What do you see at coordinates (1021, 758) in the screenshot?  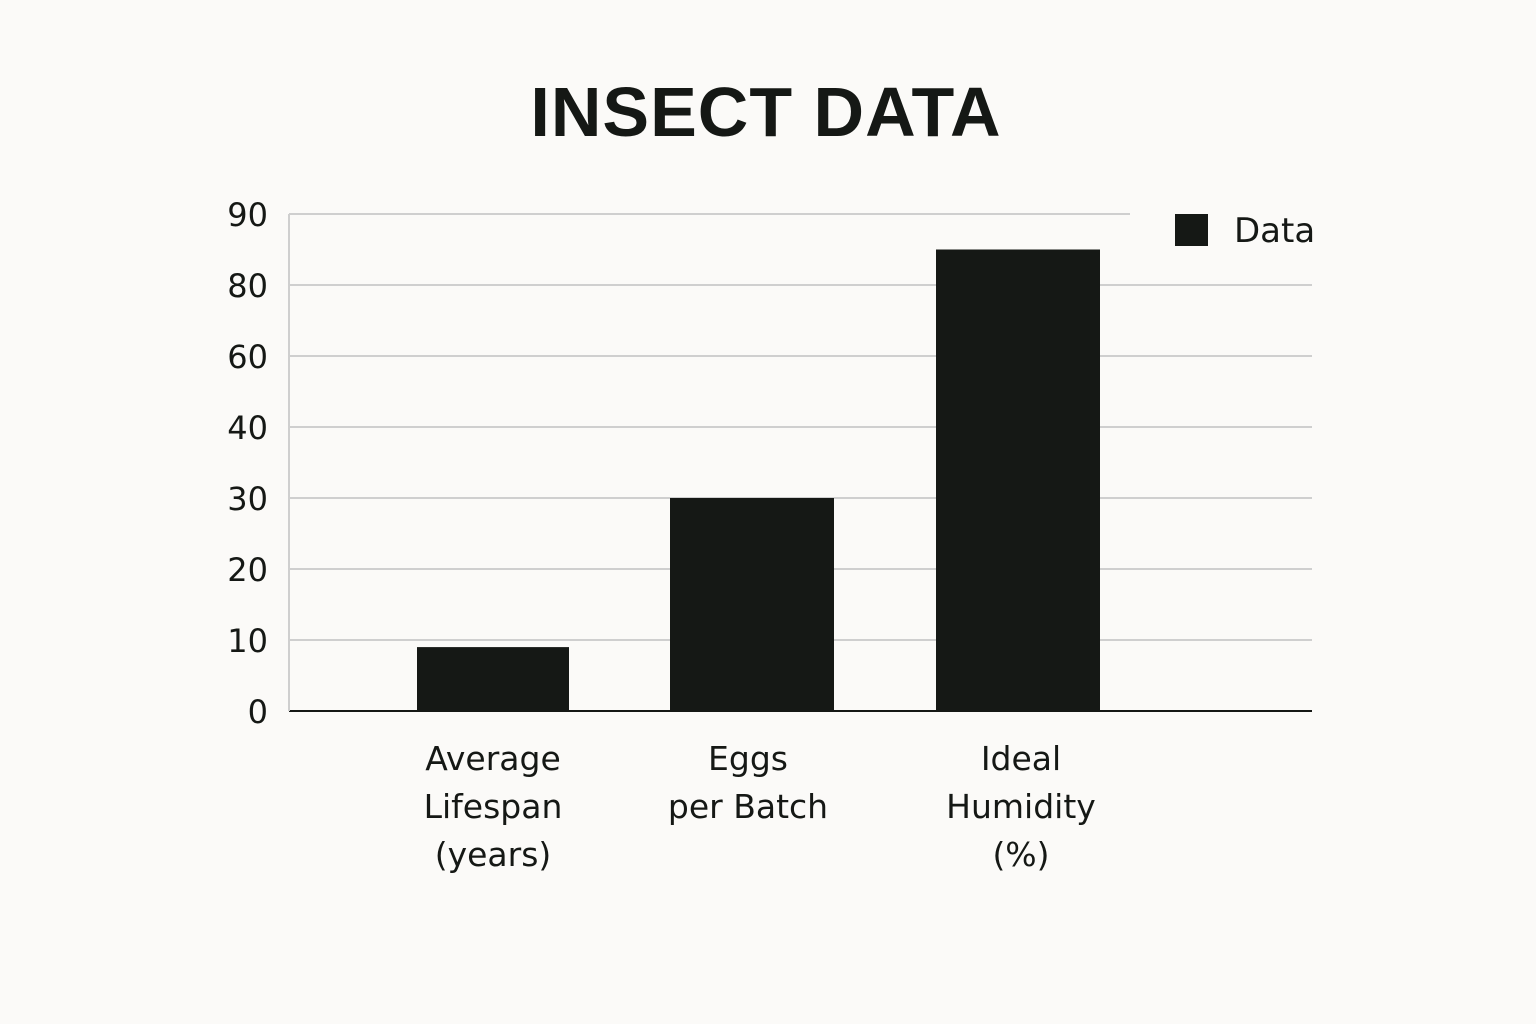 I see `x-category-label-line: Ideal` at bounding box center [1021, 758].